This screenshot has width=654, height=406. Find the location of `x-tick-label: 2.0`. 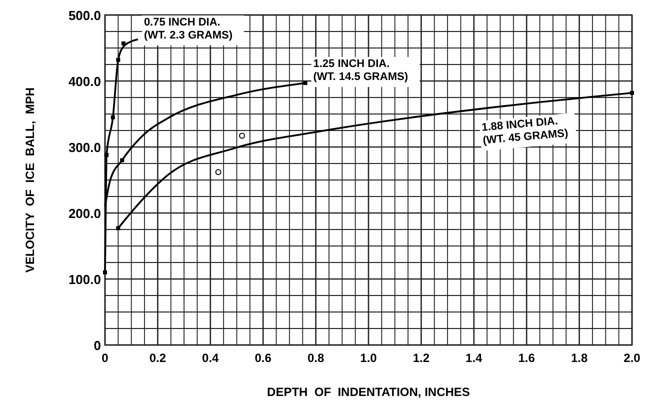

x-tick-label: 2.0 is located at coordinates (632, 358).